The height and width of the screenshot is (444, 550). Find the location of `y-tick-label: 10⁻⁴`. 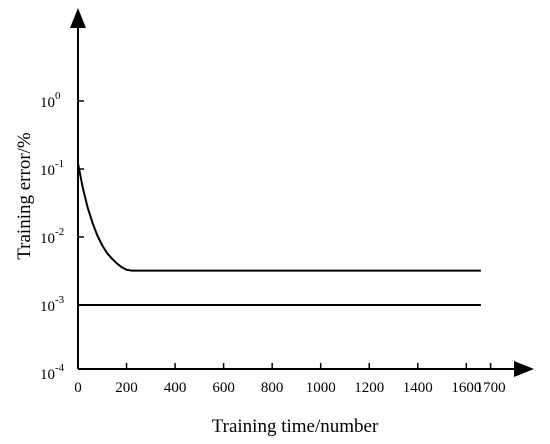

y-tick-label: 10⁻⁴ is located at coordinates (52, 372).